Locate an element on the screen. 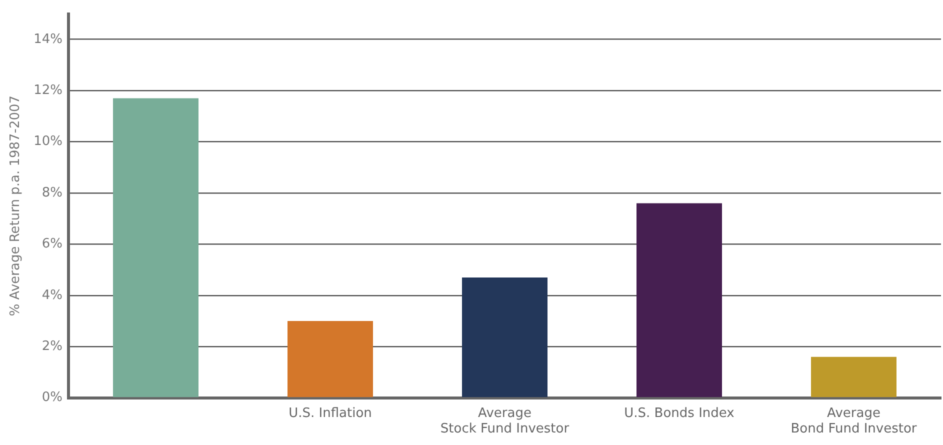 The width and height of the screenshot is (943, 445). y-tick-label: 6% is located at coordinates (52, 244).